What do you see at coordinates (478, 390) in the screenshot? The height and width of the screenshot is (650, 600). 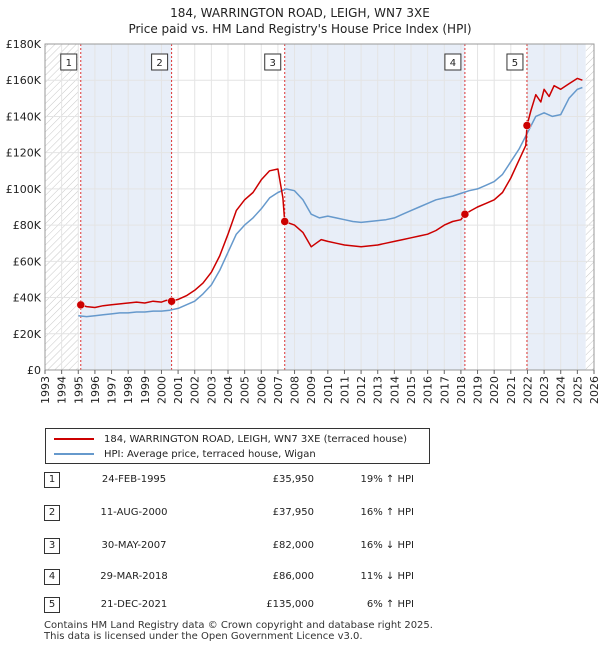 I see `x-tick-label: 2019` at bounding box center [478, 390].